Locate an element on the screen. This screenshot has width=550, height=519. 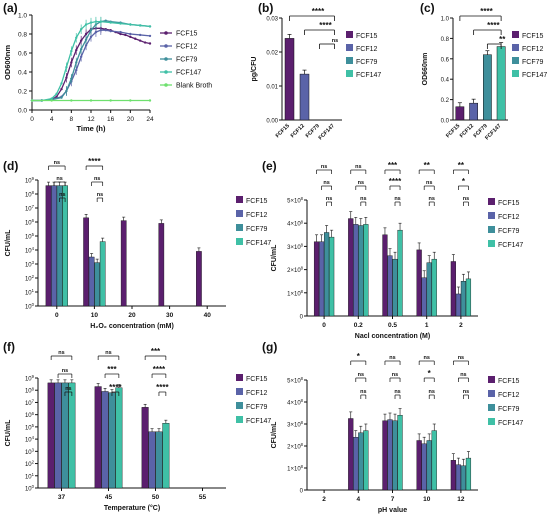
y-axis-label: OD600nm is located at coordinates (7, 62).